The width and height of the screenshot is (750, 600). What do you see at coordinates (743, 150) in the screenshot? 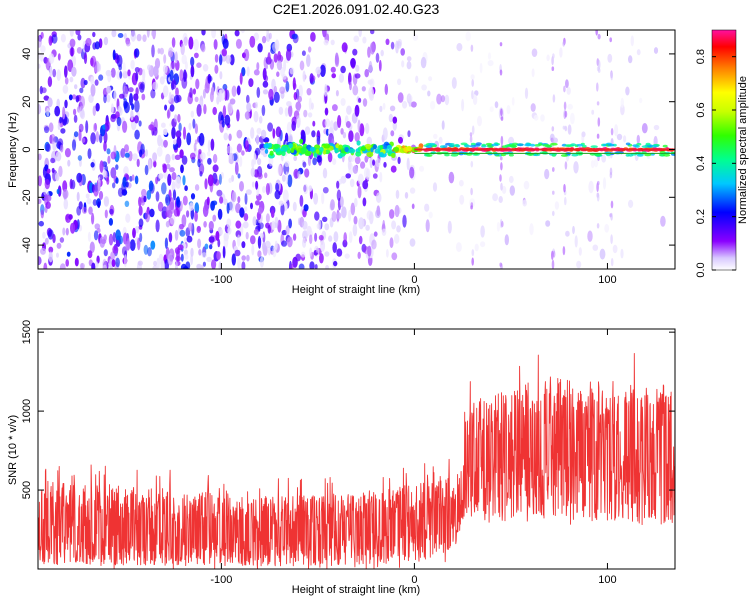
I see `colorbar-label: Normalized spectral amplitude` at bounding box center [743, 150].